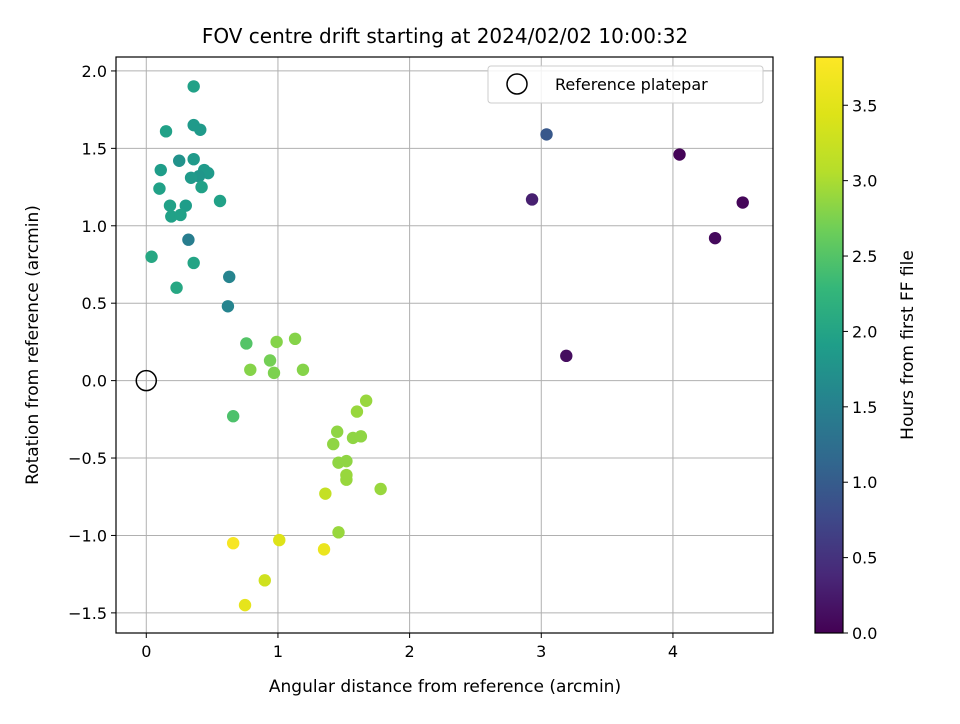  I want to click on colorbar-tick-label: 1.5, so click(864, 407).